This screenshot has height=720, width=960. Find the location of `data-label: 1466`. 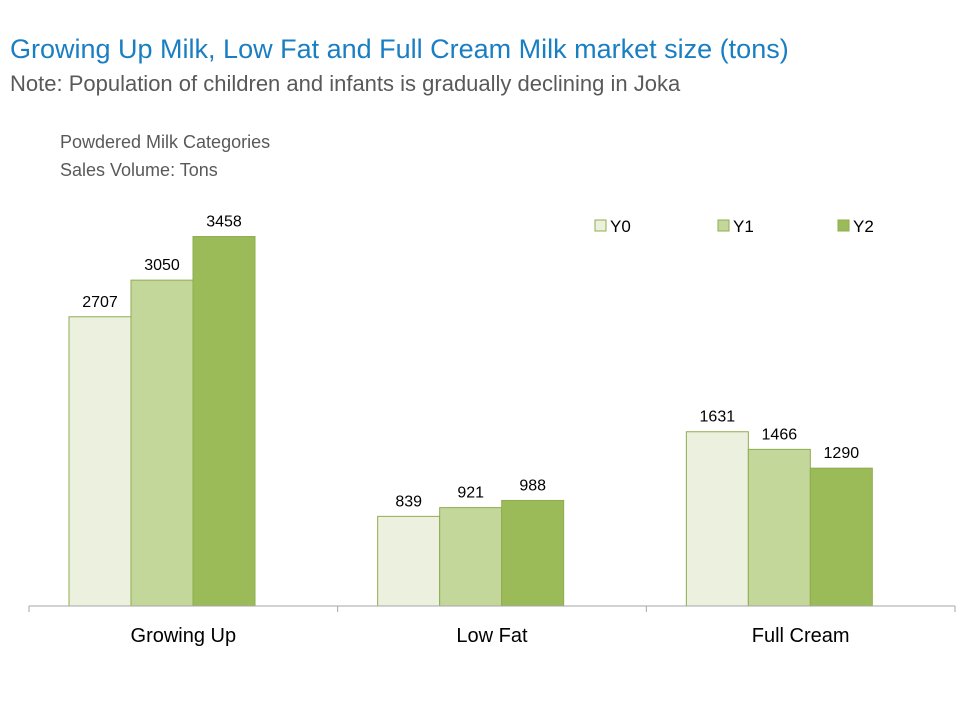

data-label: 1466 is located at coordinates (780, 434).